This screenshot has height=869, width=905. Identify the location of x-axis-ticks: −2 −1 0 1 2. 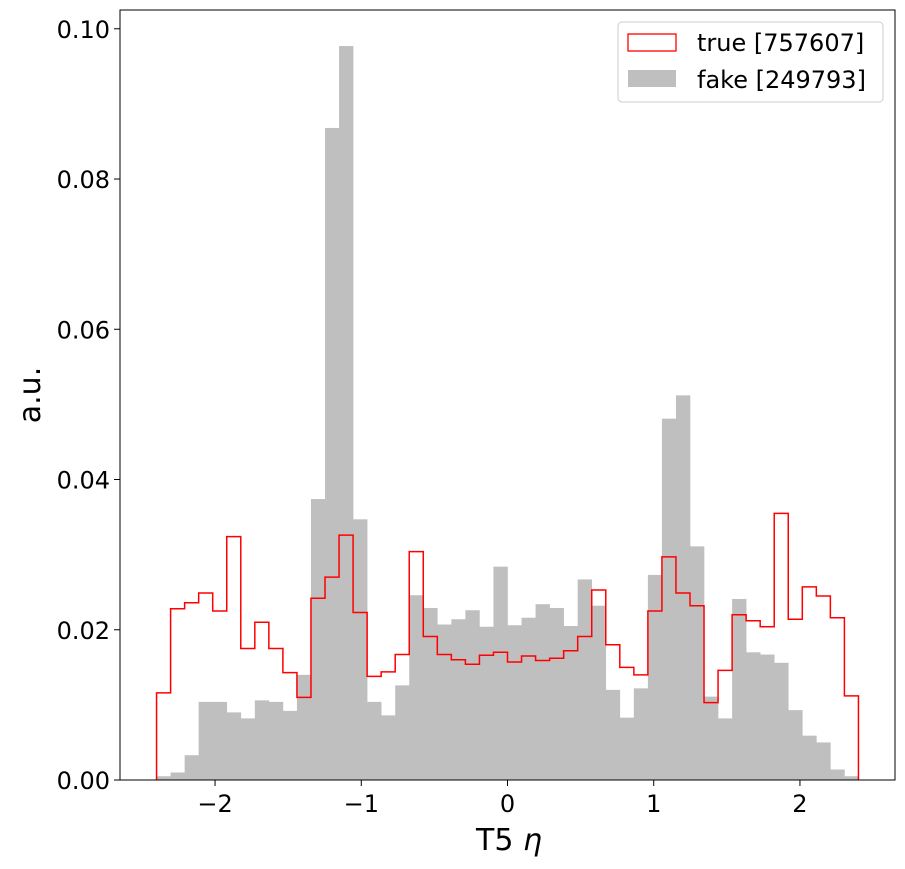
(502, 799).